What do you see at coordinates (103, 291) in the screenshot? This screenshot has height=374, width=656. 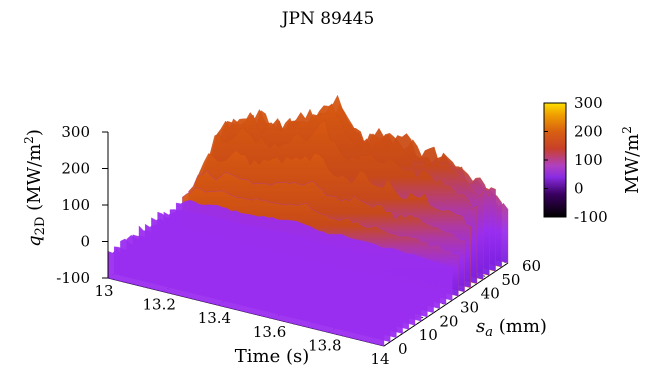 I see `x-tick-label: 13` at bounding box center [103, 291].